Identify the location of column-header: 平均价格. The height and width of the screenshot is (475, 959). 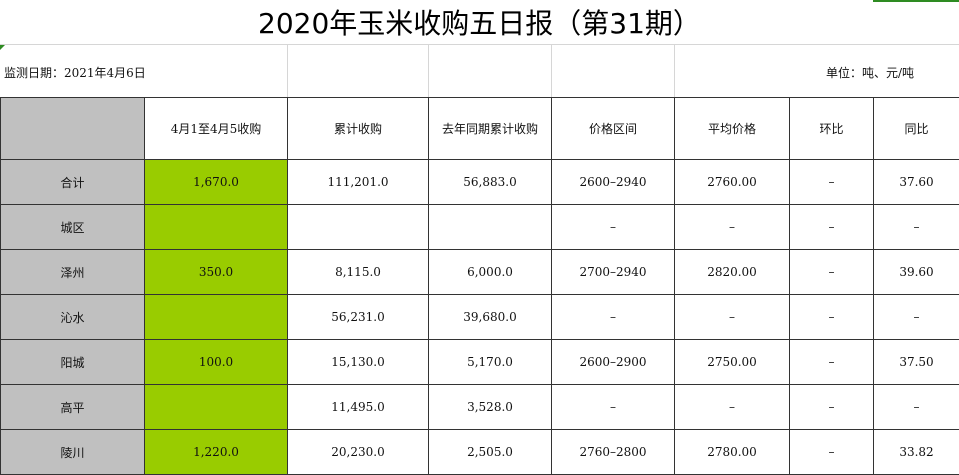
(732, 129).